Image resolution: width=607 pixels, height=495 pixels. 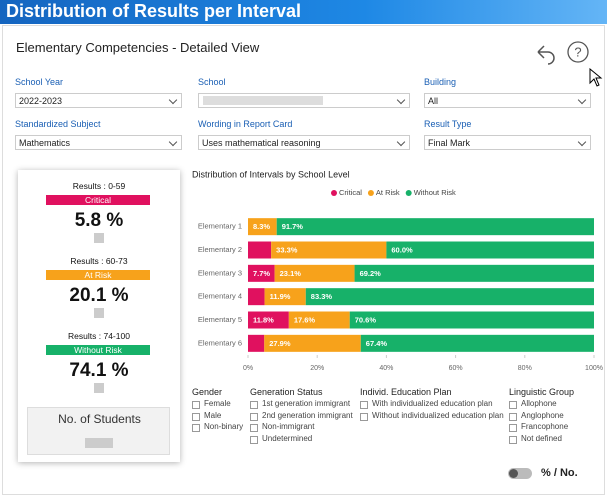 What do you see at coordinates (263, 319) in the screenshot?
I see `data-label: 11.8%` at bounding box center [263, 319].